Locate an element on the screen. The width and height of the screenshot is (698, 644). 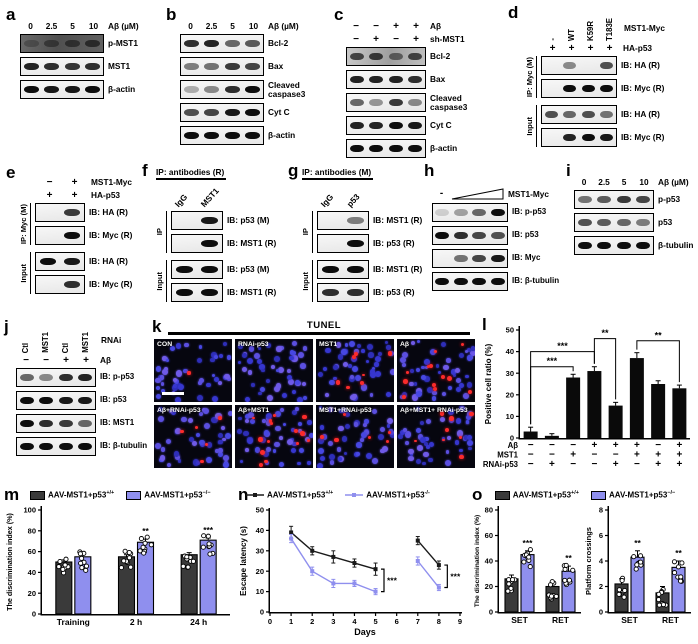
significance-bracket is located at coordinates (383, 580).